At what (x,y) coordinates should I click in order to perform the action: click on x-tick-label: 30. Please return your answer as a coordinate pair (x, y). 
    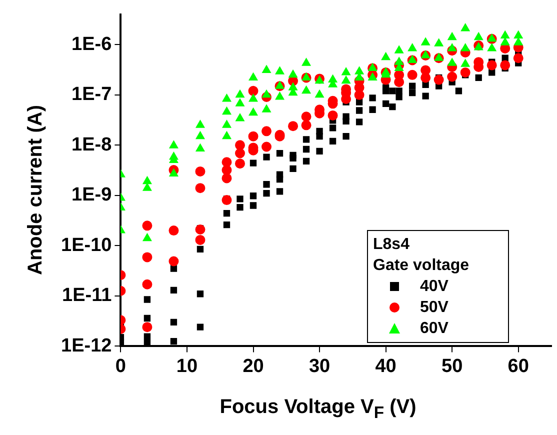
    Looking at the image, I should click on (319, 366).